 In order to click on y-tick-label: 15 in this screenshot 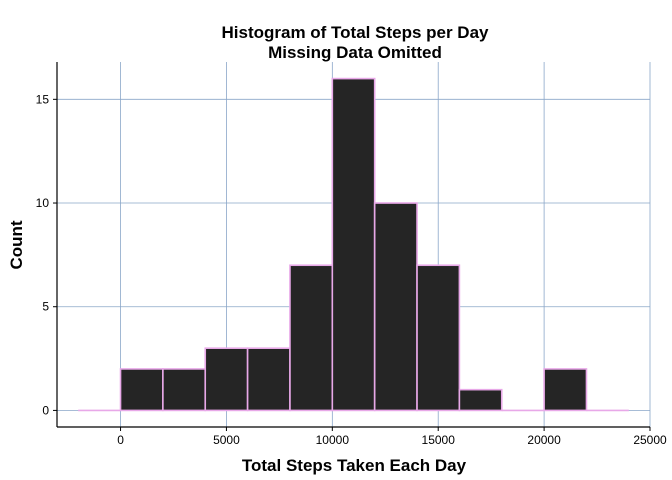, I will do `click(43, 99)`.